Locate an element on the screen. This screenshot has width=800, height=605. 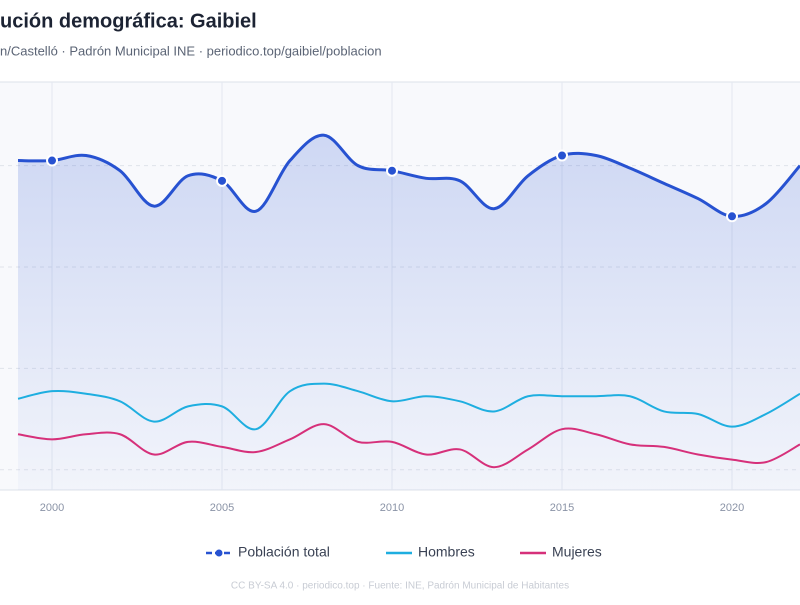
legend-swatch is located at coordinates (219, 553).